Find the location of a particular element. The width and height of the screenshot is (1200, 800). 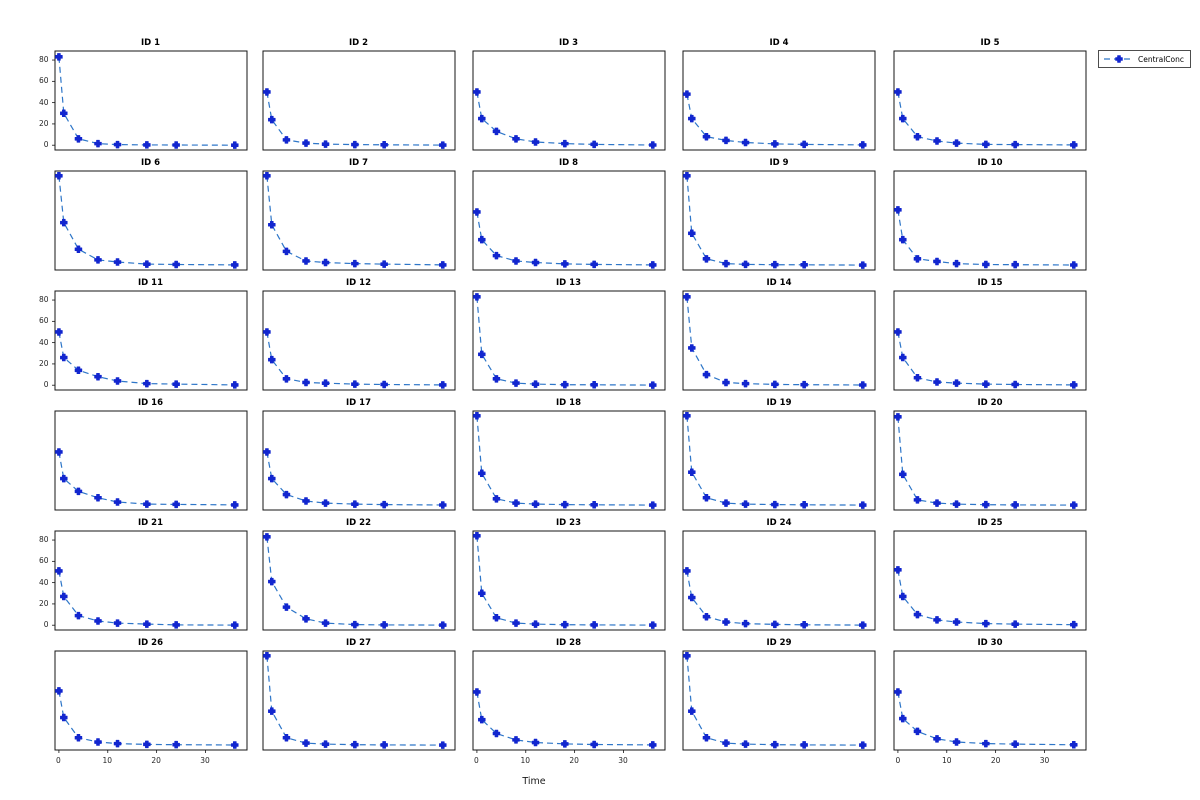

x-tick-label: 30 is located at coordinates (1044, 760).